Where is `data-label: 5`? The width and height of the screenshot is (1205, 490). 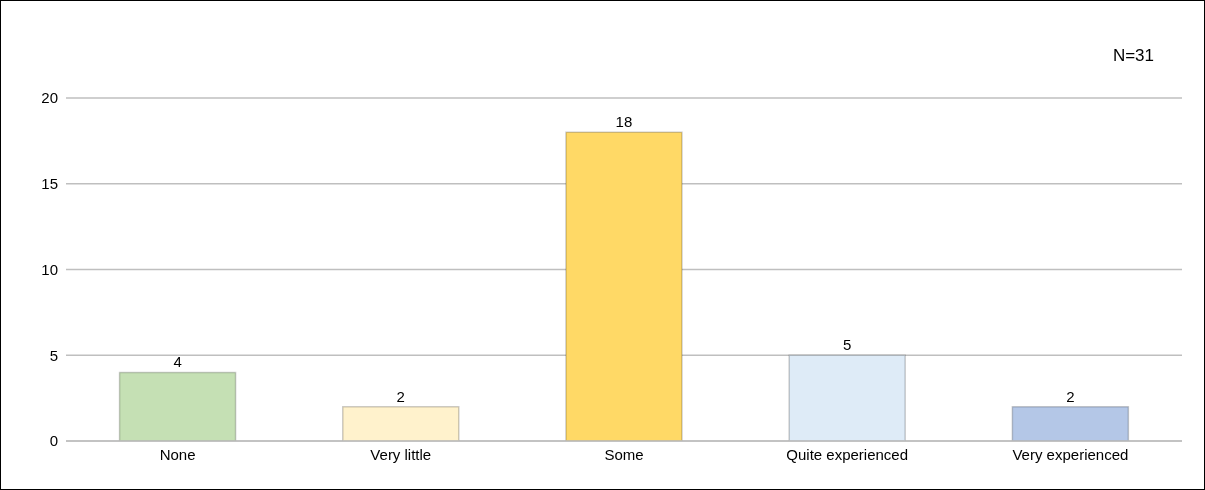 data-label: 5 is located at coordinates (847, 345).